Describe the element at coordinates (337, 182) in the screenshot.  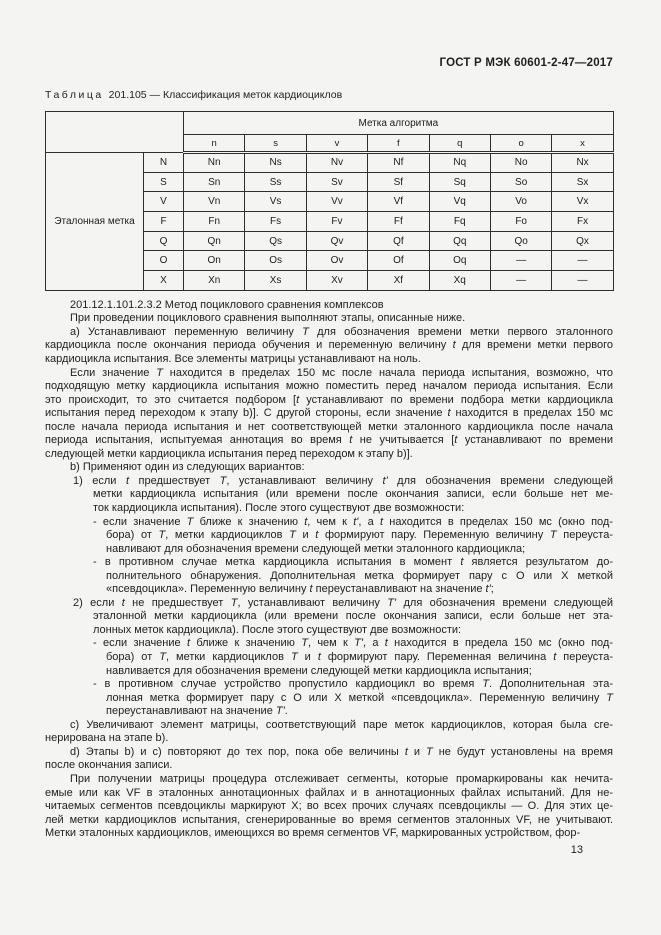
I see `table-cell: Sv` at that location.